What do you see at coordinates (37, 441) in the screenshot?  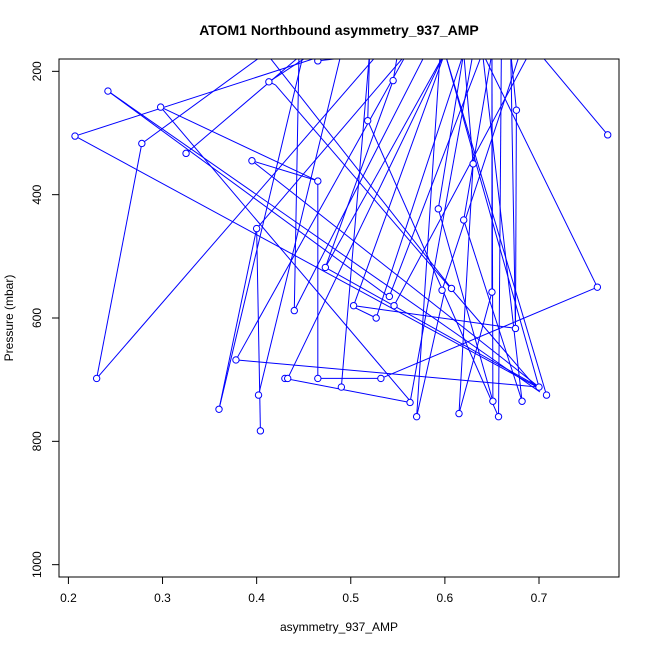 I see `y-tick-label: 800` at bounding box center [37, 441].